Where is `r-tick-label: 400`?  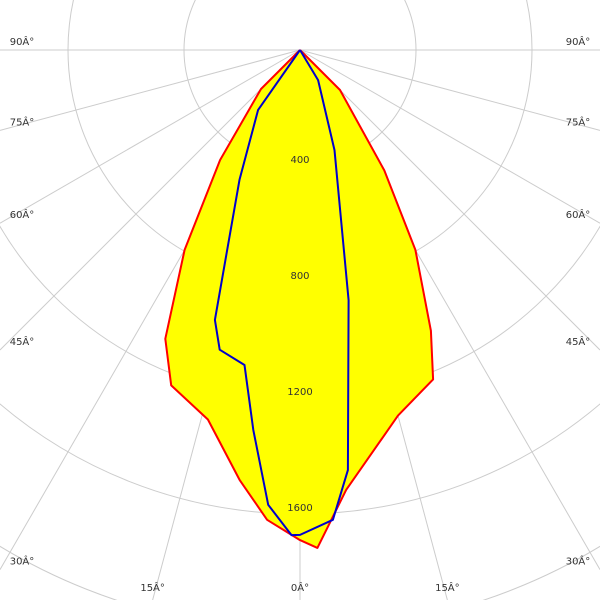 r-tick-label: 400 is located at coordinates (299, 160).